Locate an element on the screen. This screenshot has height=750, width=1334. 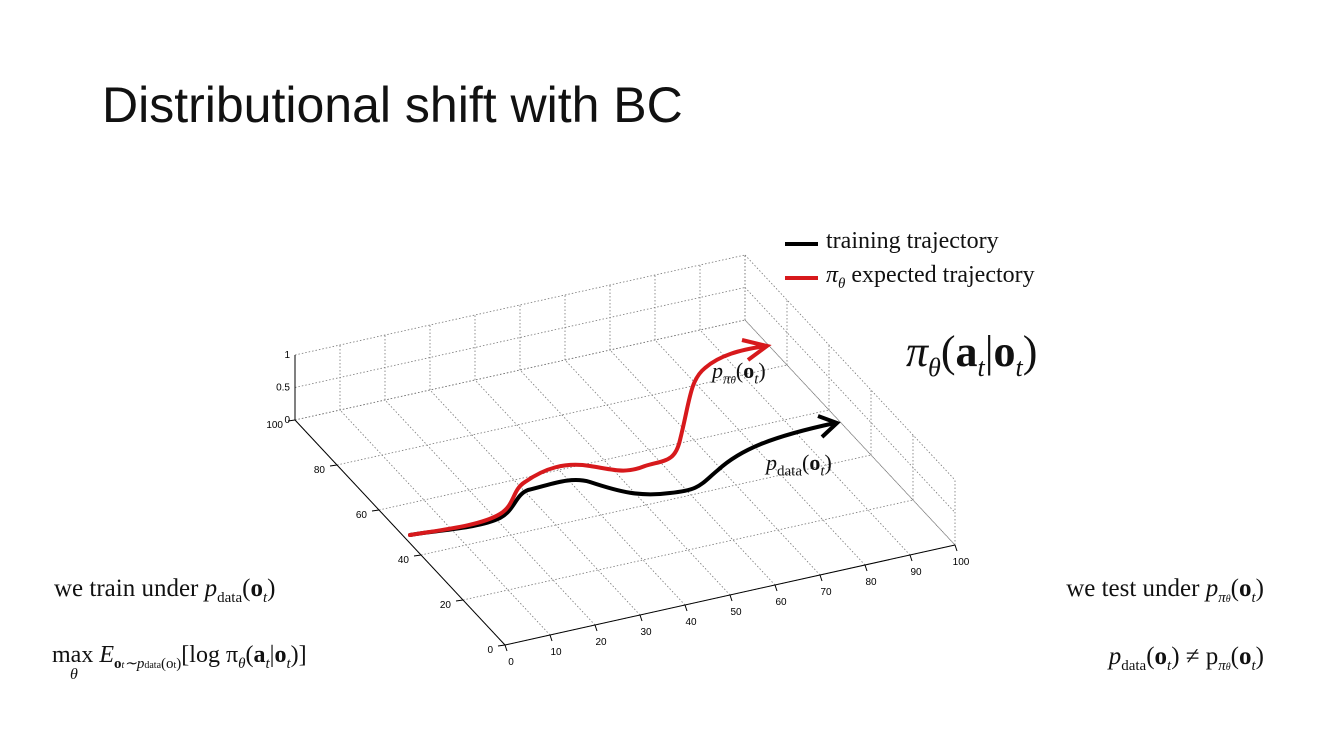
y-tick-label: 60 is located at coordinates (362, 515).